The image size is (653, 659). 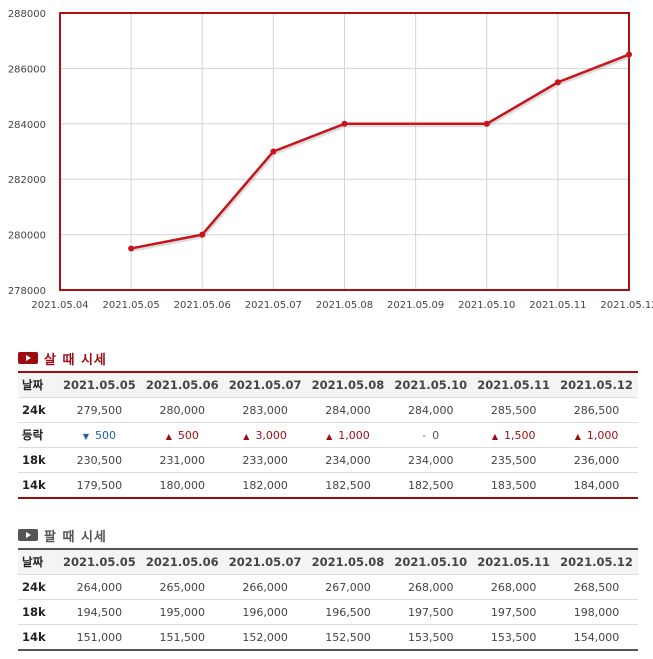 What do you see at coordinates (182, 637) in the screenshot?
I see `price-cell: 151,500` at bounding box center [182, 637].